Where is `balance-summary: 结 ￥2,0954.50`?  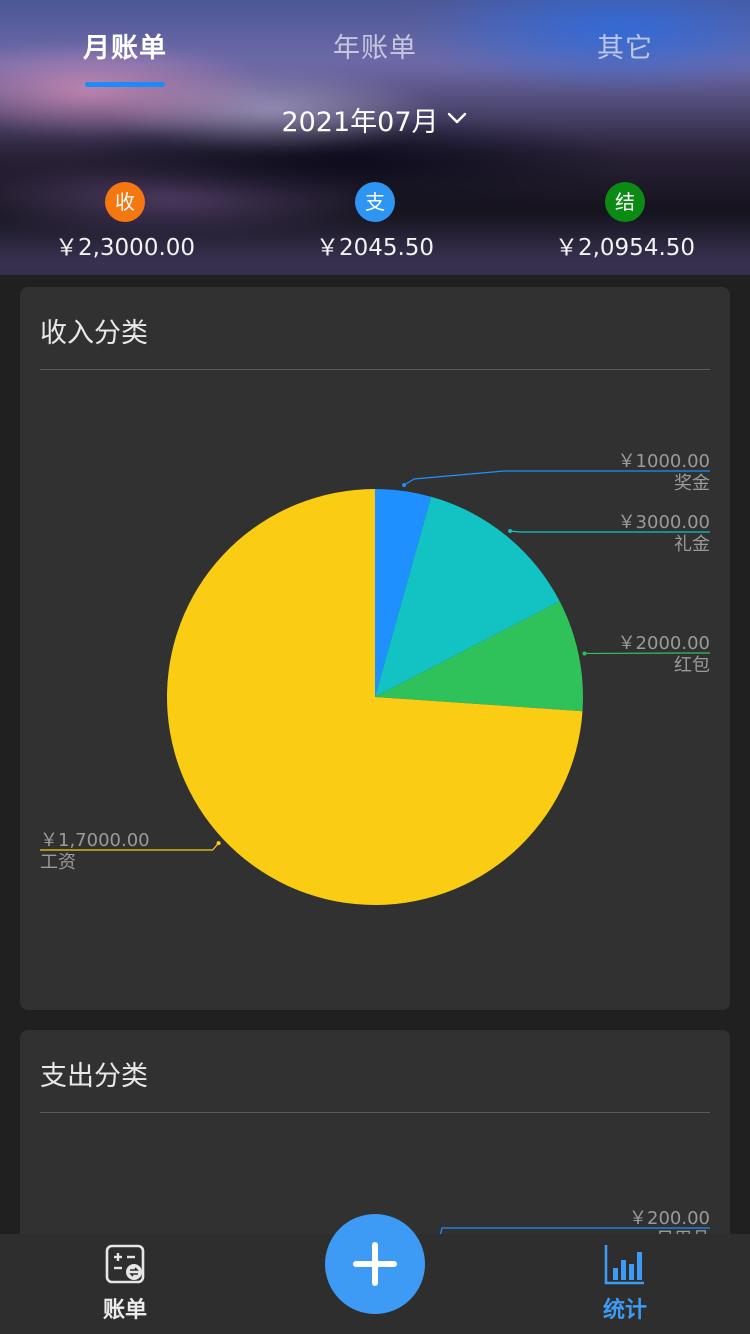
balance-summary: 结 ￥2,0954.50 is located at coordinates (625, 222).